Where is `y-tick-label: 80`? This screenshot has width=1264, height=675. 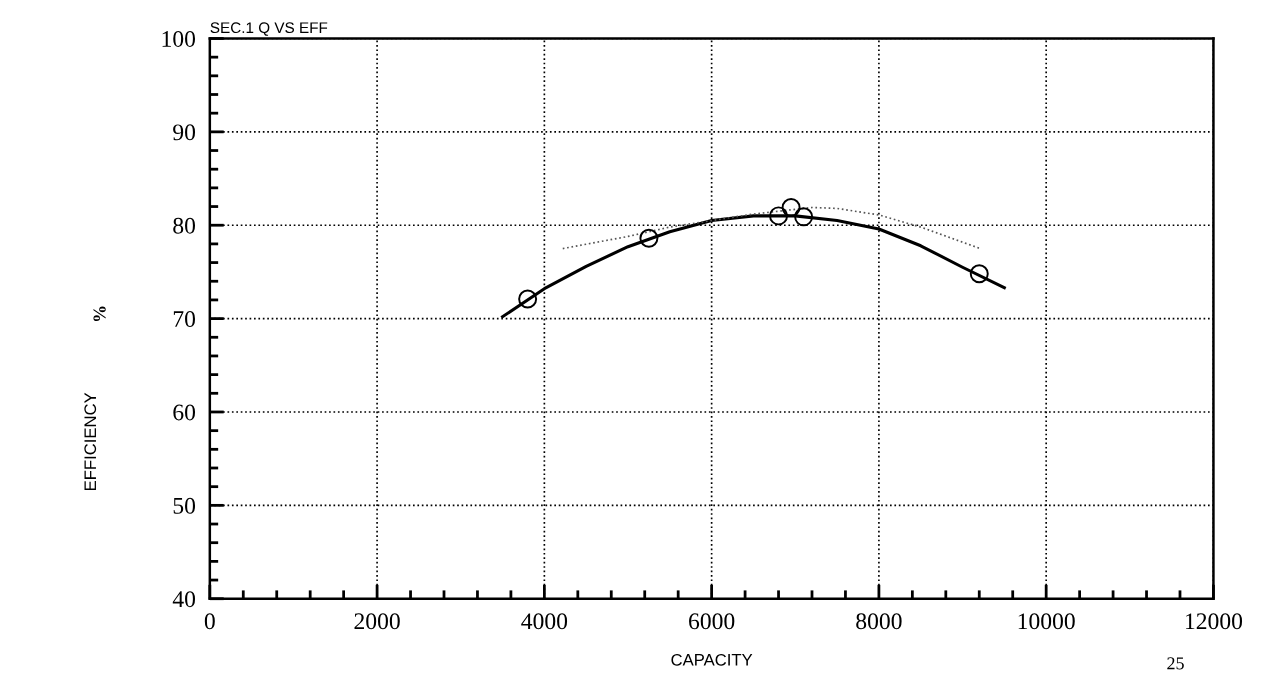 y-tick-label: 80 is located at coordinates (184, 225).